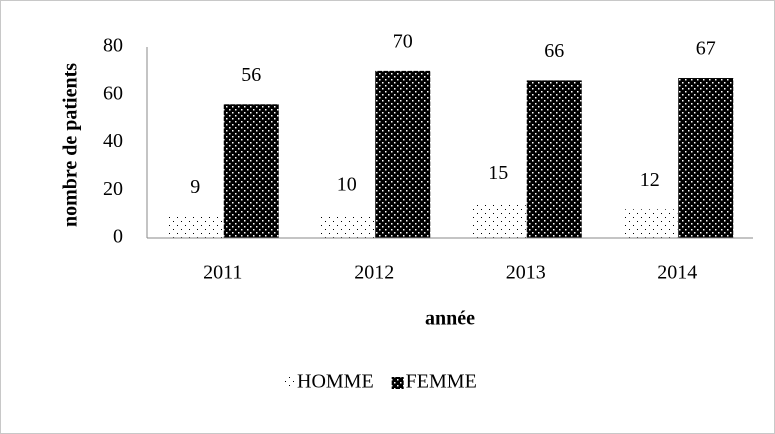 This screenshot has height=434, width=775. I want to click on y-tick-label: 0, so click(118, 237).